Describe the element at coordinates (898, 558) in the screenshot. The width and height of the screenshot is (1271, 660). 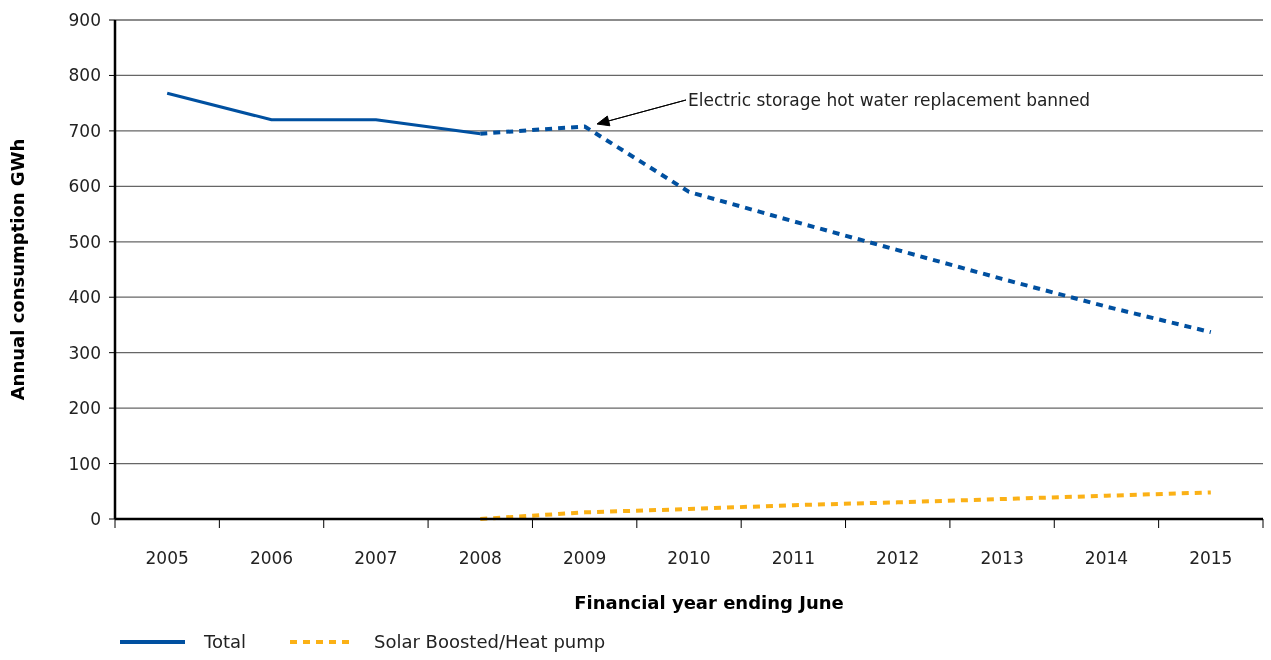
I see `x-tick-label: 2012` at that location.